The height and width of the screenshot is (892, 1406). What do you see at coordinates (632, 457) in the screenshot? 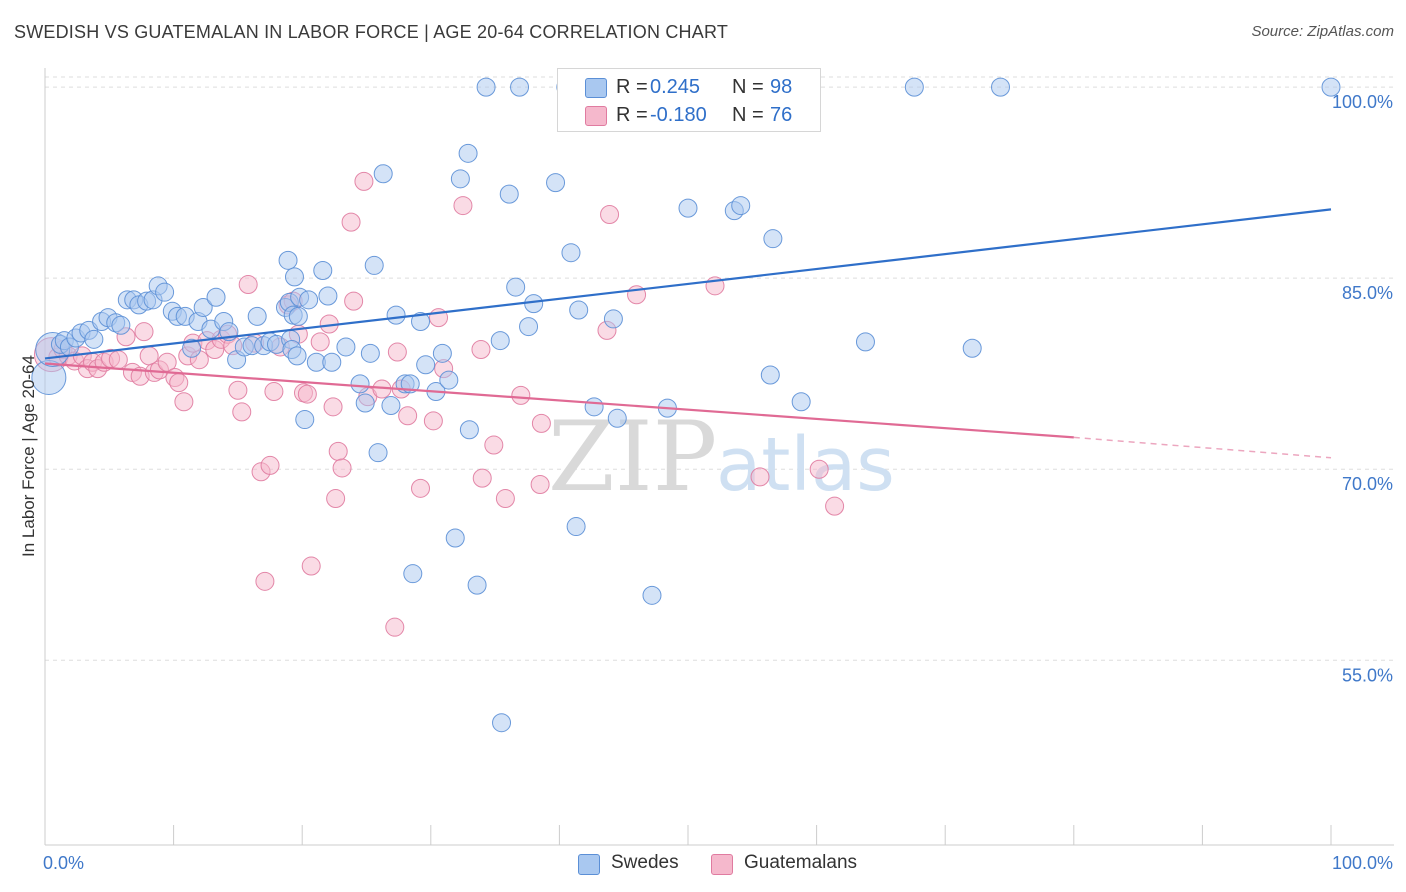
I see `watermark-zip: ZIP` at bounding box center [632, 457].